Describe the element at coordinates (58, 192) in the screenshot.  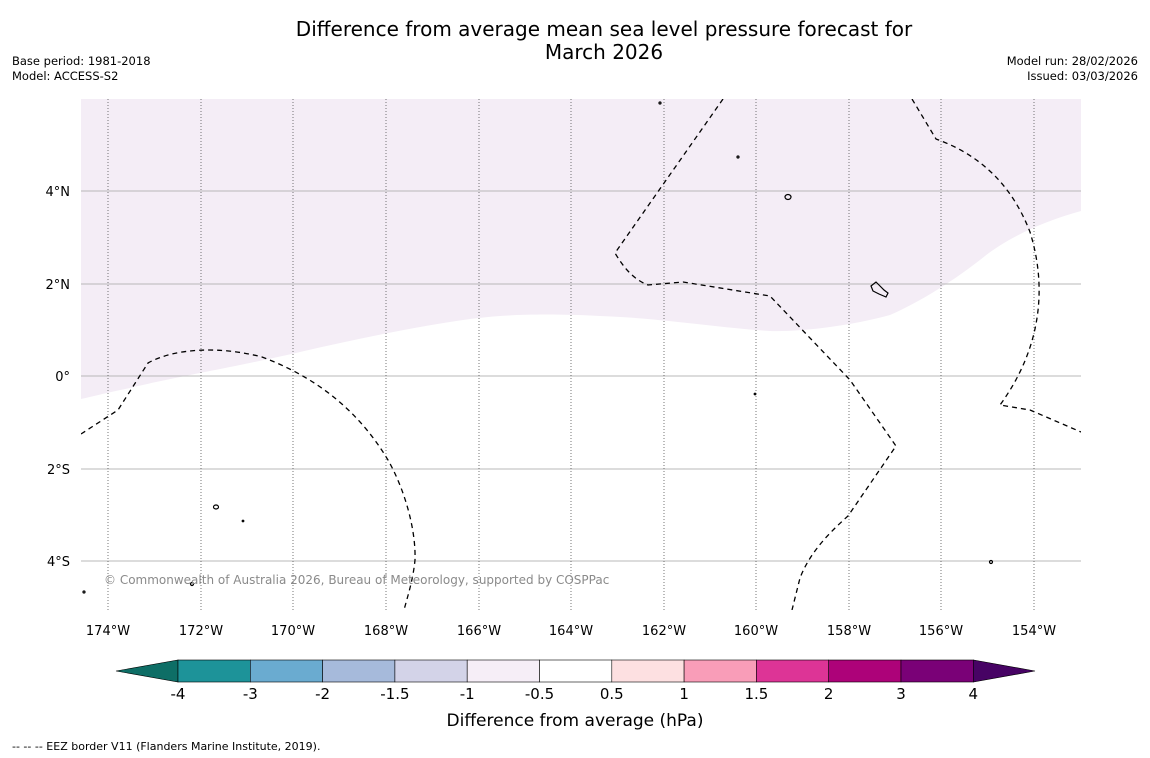
I see `lat-tick-label: 4°N` at that location.